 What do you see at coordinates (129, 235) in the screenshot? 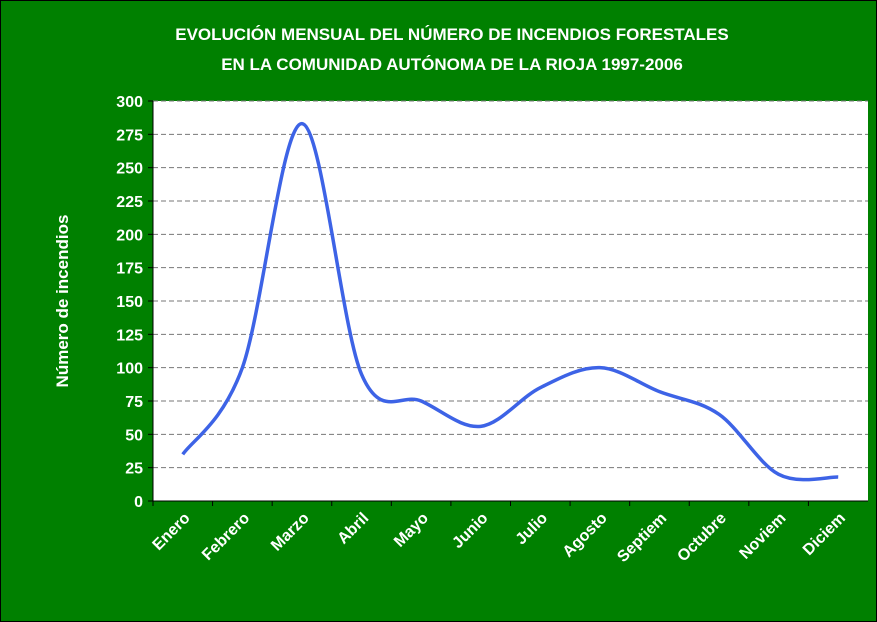
I see `y-tick-label: 200` at bounding box center [129, 235].